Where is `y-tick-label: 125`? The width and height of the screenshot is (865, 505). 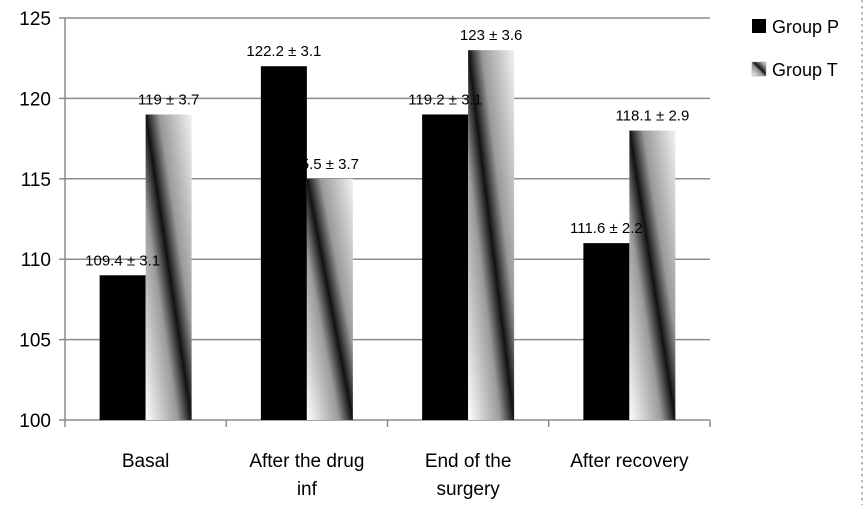
y-tick-label: 125 is located at coordinates (35, 19).